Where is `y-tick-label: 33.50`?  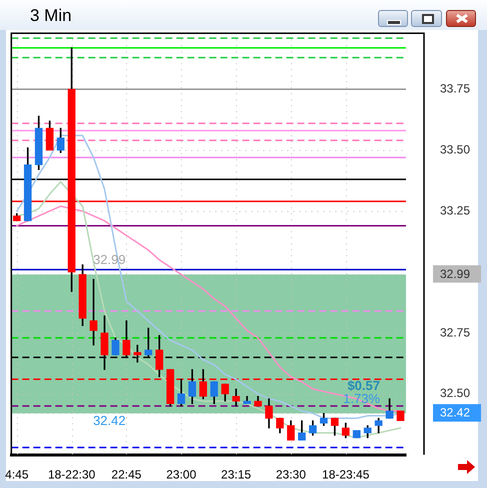 y-tick-label: 33.50 is located at coordinates (455, 149).